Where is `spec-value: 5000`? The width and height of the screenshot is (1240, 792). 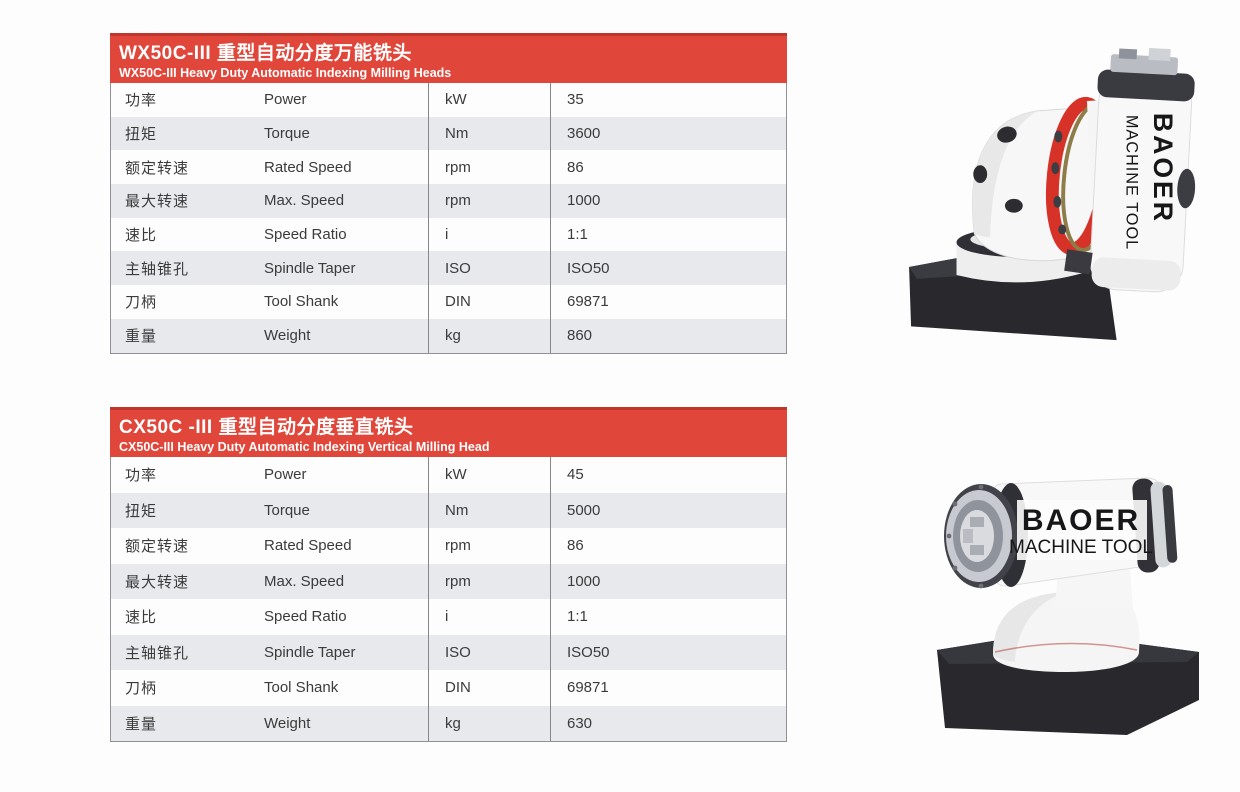
spec-value: 5000 is located at coordinates (668, 510).